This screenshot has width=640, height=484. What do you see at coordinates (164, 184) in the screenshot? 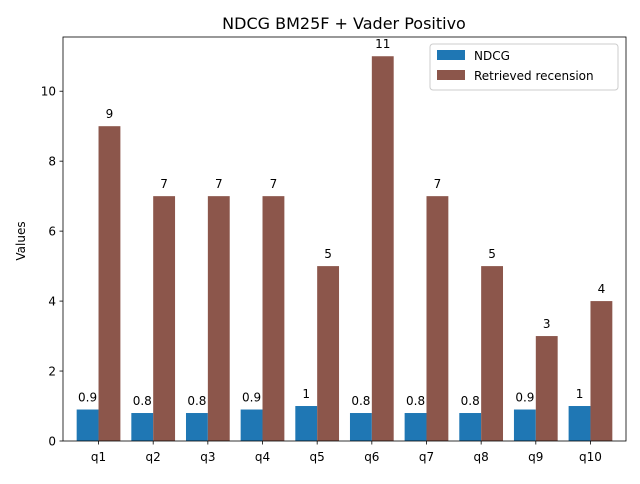
I see `data-label-retrieved-q2: 7` at bounding box center [164, 184].